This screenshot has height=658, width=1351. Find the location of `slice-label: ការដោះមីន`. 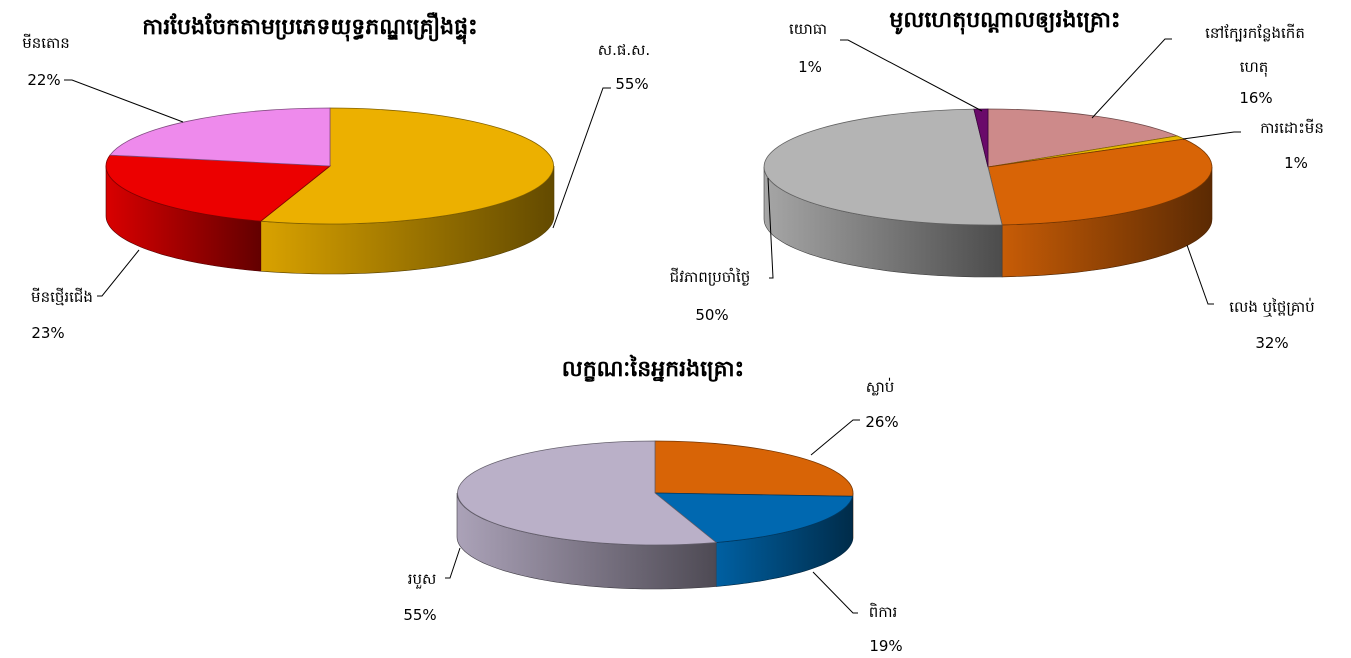

slice-label: ការដោះមីន is located at coordinates (1292, 127).